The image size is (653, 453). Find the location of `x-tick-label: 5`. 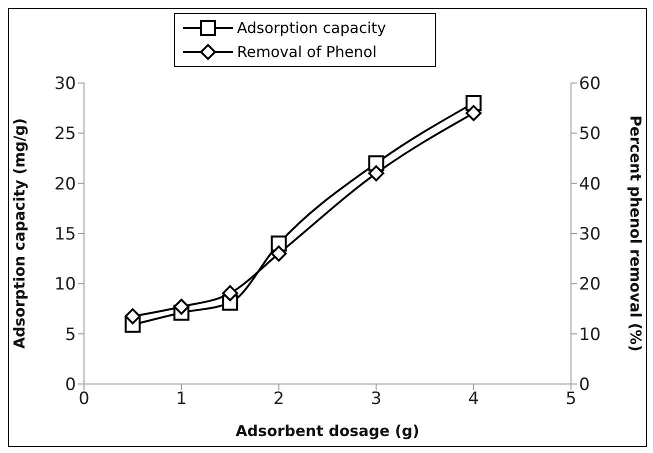

x-tick-label: 5 is located at coordinates (571, 399).